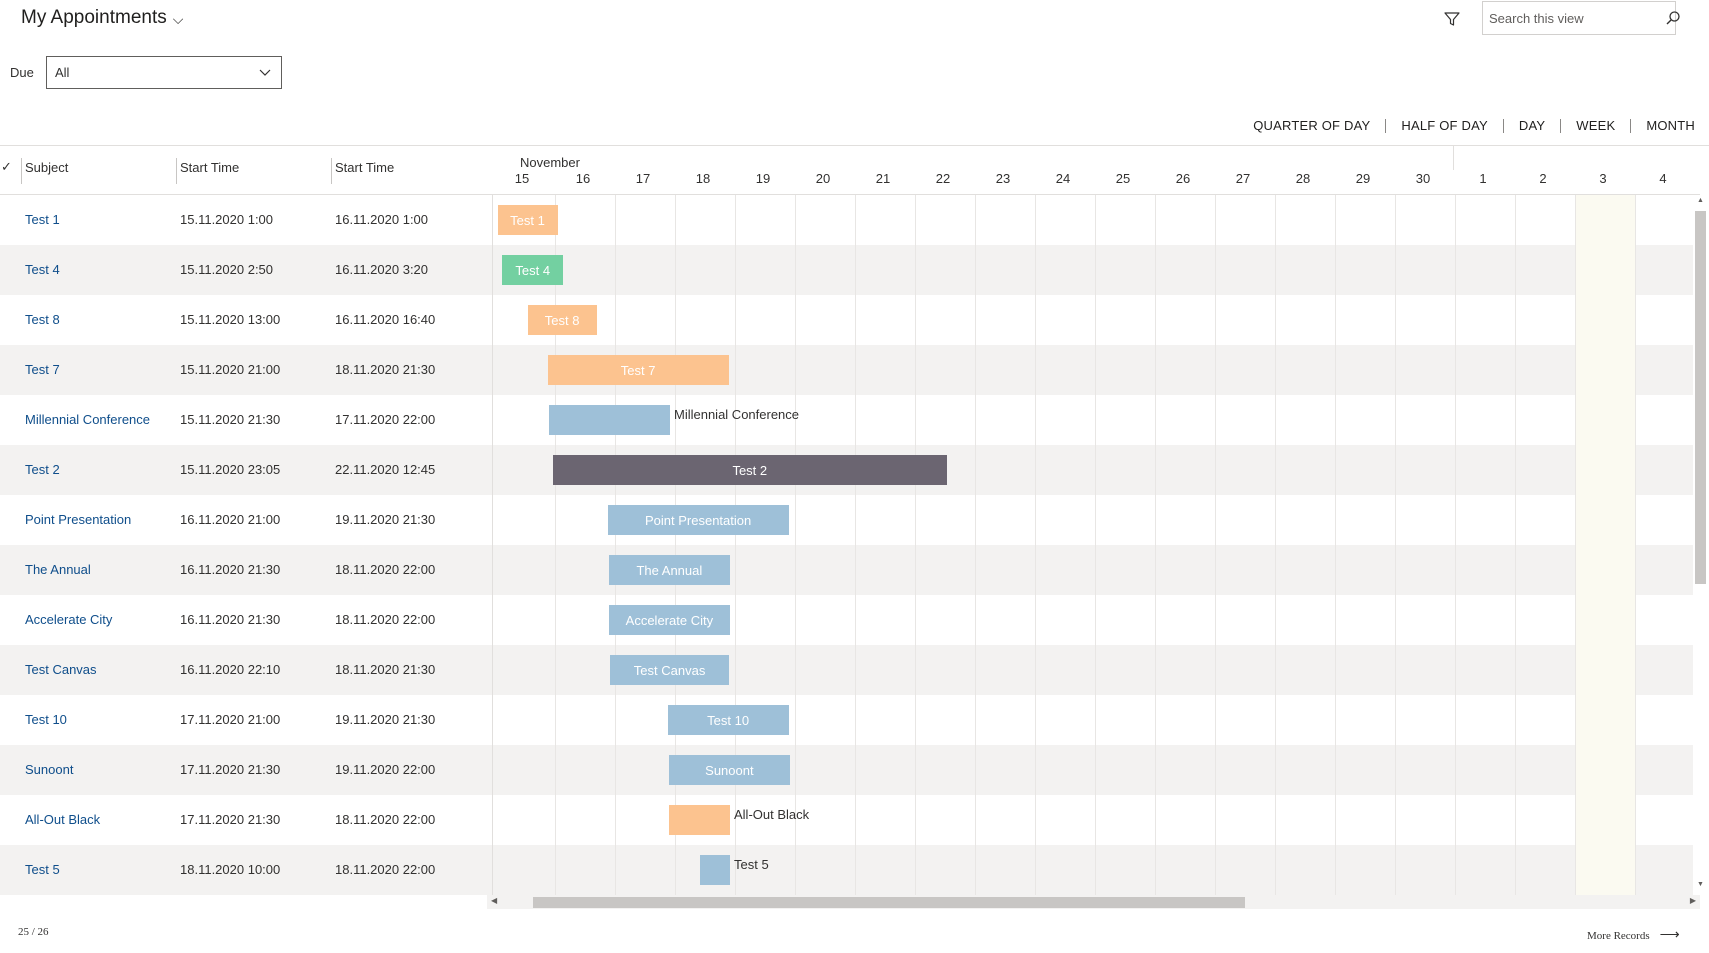 Image resolution: width=1709 pixels, height=953 pixels. What do you see at coordinates (1700, 397) in the screenshot?
I see `vertical-scroll-thumb` at bounding box center [1700, 397].